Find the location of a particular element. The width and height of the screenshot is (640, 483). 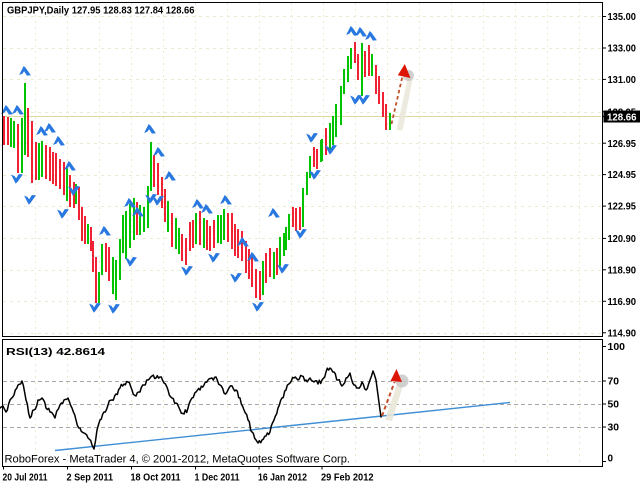

svg-text: RSI(13) 42.8614 is located at coordinates (55, 352).